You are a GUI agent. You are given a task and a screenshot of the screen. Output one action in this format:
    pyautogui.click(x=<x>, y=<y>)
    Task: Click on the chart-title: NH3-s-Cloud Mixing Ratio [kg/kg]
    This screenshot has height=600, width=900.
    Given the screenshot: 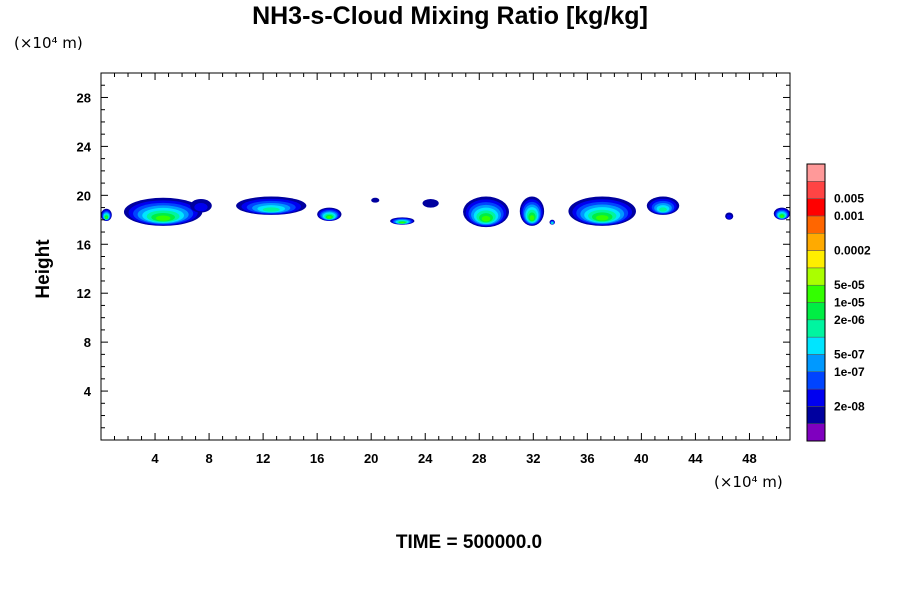 What is the action you would take?
    pyautogui.click(x=450, y=16)
    